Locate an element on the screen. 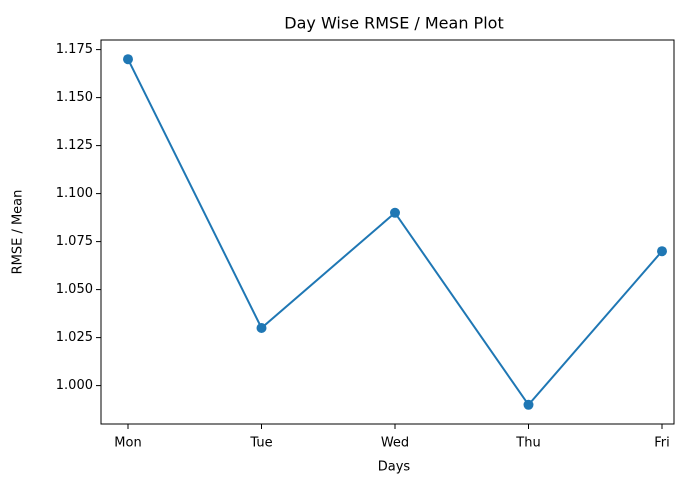 Image resolution: width=680 pixels, height=477 pixels. y-tick-label: 1.000 is located at coordinates (74, 385).